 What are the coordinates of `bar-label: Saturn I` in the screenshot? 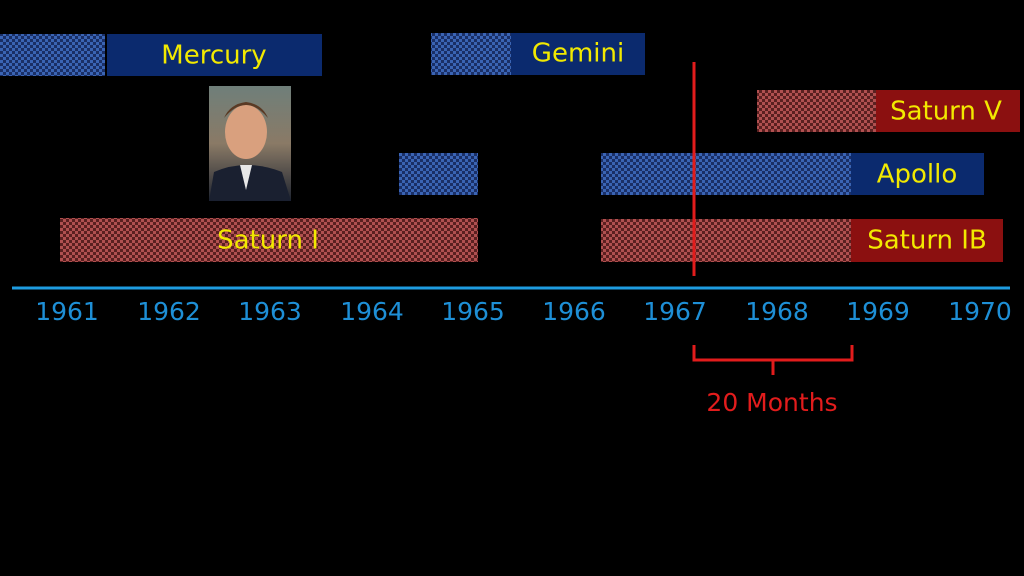 It's located at (268, 241).